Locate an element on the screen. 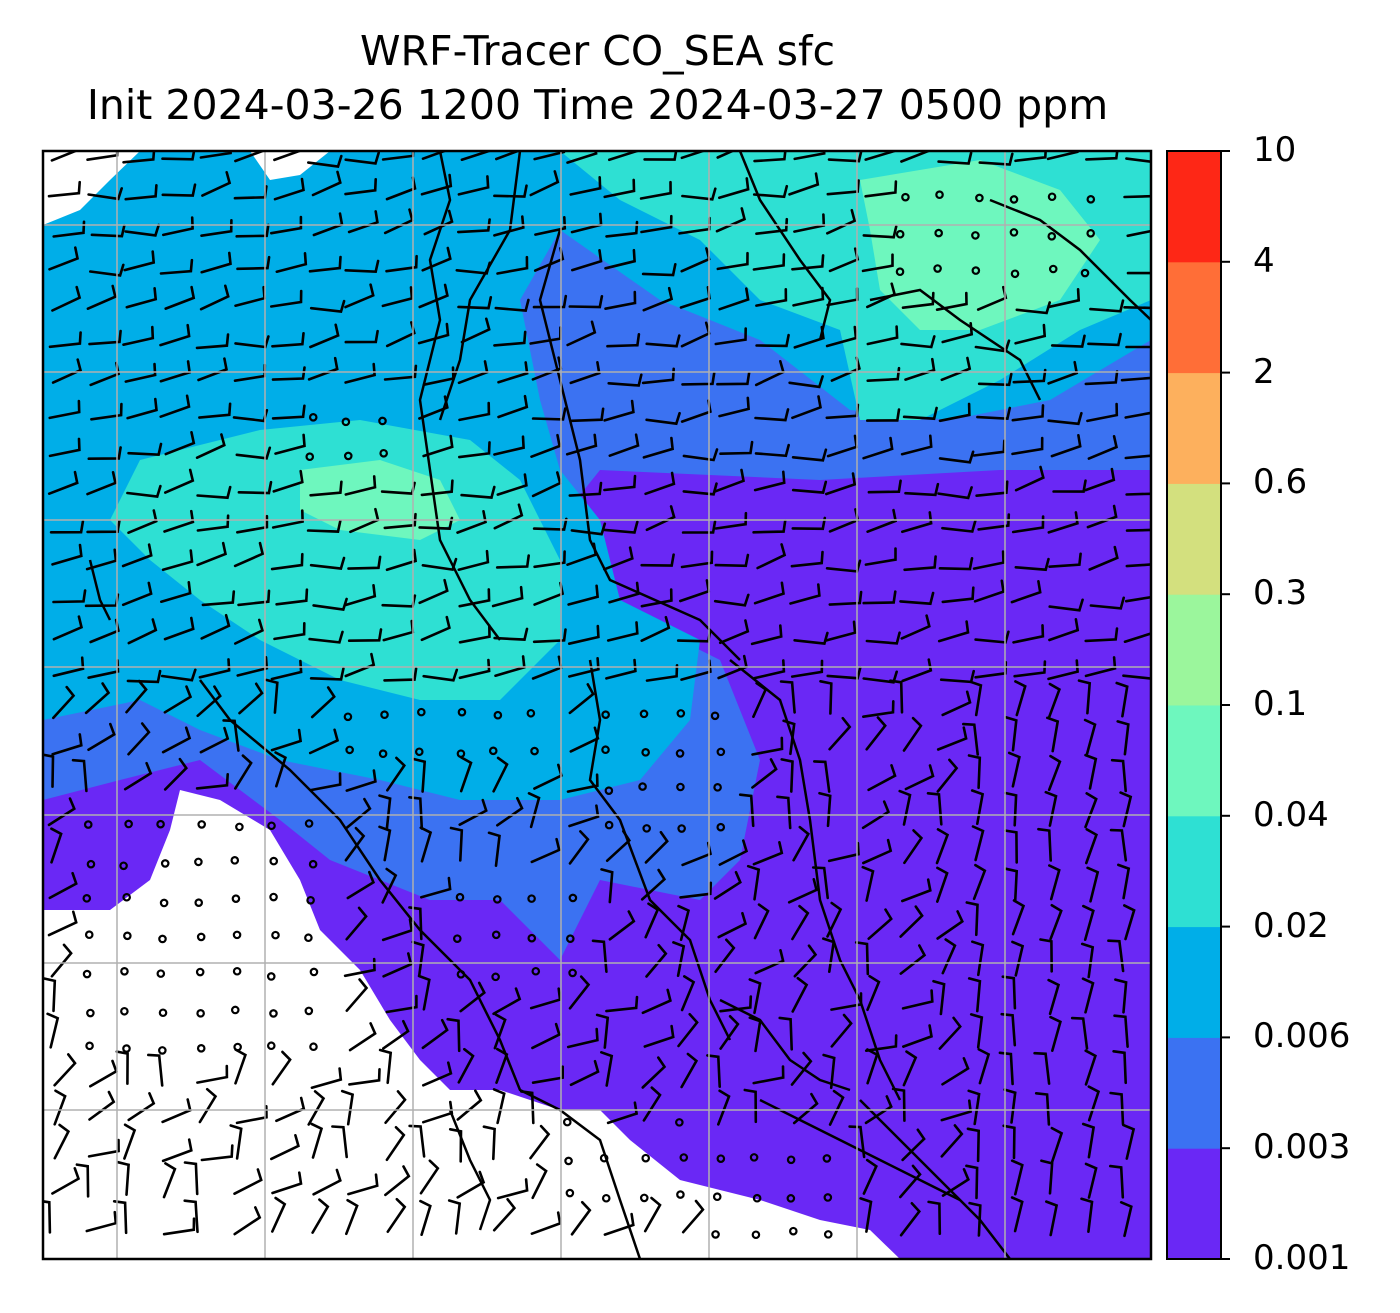 The height and width of the screenshot is (1313, 1400). colorbar-tick-label: 0.003 is located at coordinates (1302, 1147).